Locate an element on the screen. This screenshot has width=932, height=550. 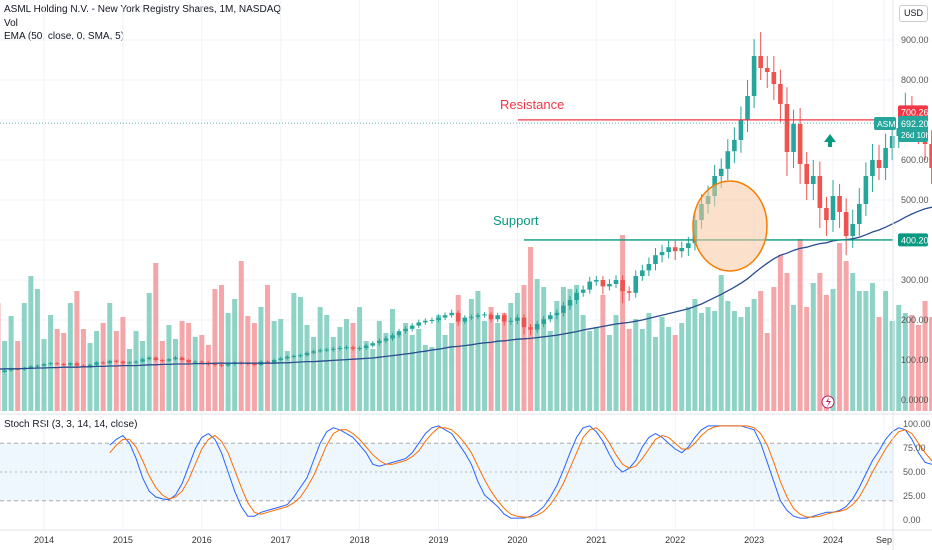
stoch-d-line is located at coordinates (520, 471).